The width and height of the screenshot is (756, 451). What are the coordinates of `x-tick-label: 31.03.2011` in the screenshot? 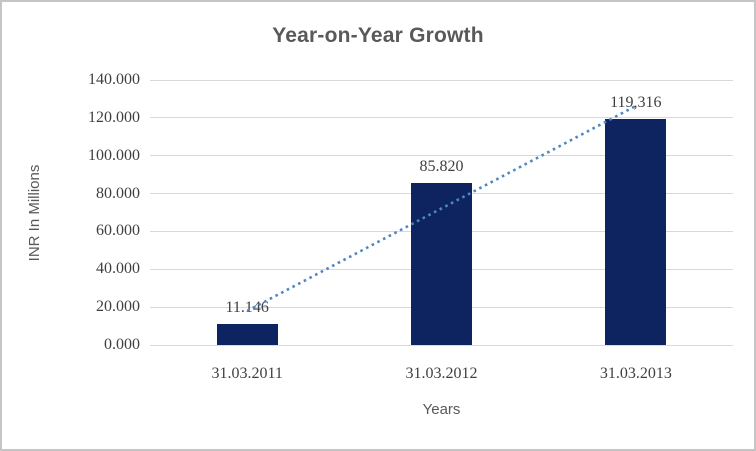 It's located at (247, 373).